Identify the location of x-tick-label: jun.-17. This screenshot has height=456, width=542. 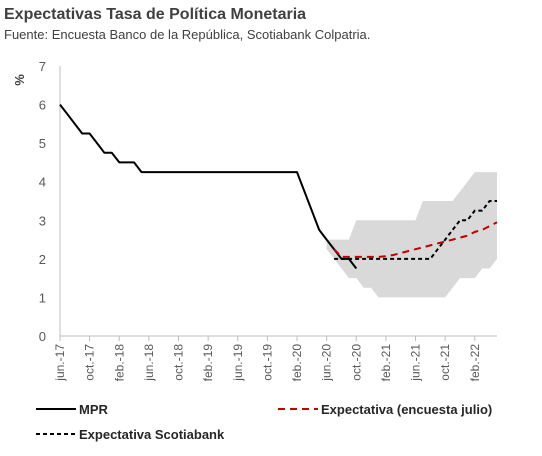
(60, 363).